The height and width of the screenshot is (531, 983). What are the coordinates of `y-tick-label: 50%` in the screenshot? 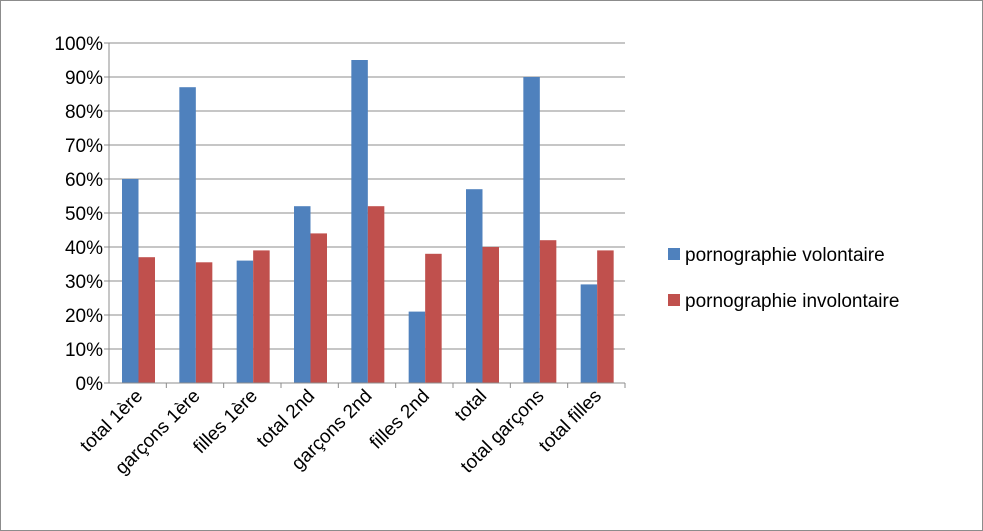 It's located at (84, 214).